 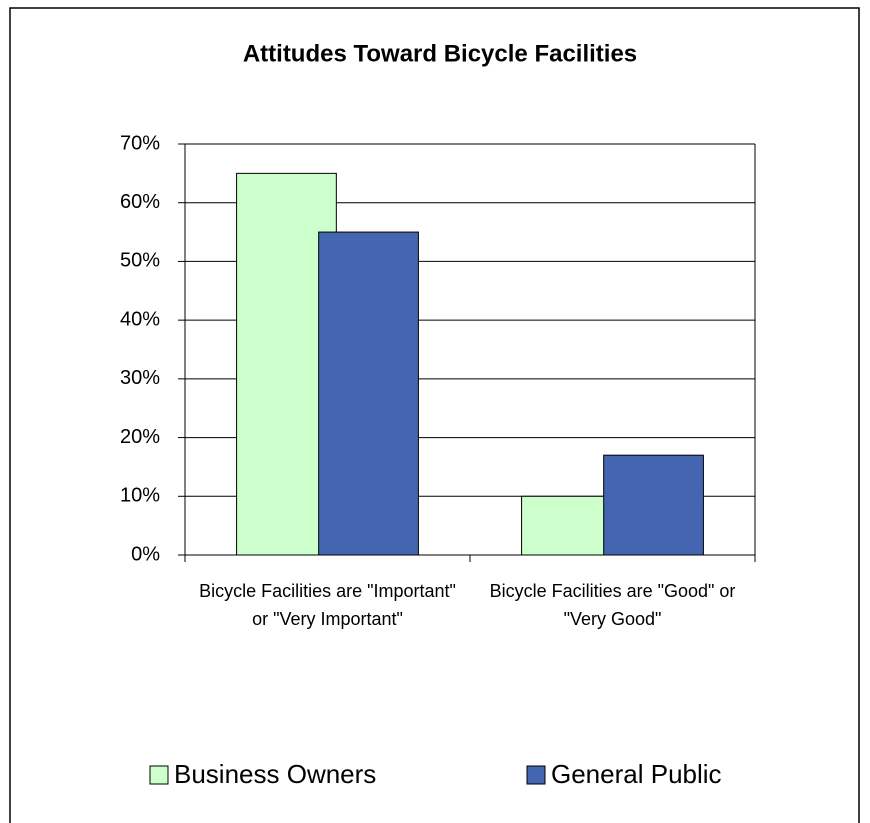 What do you see at coordinates (140, 261) in the screenshot?
I see `y-tick-label: 50%` at bounding box center [140, 261].